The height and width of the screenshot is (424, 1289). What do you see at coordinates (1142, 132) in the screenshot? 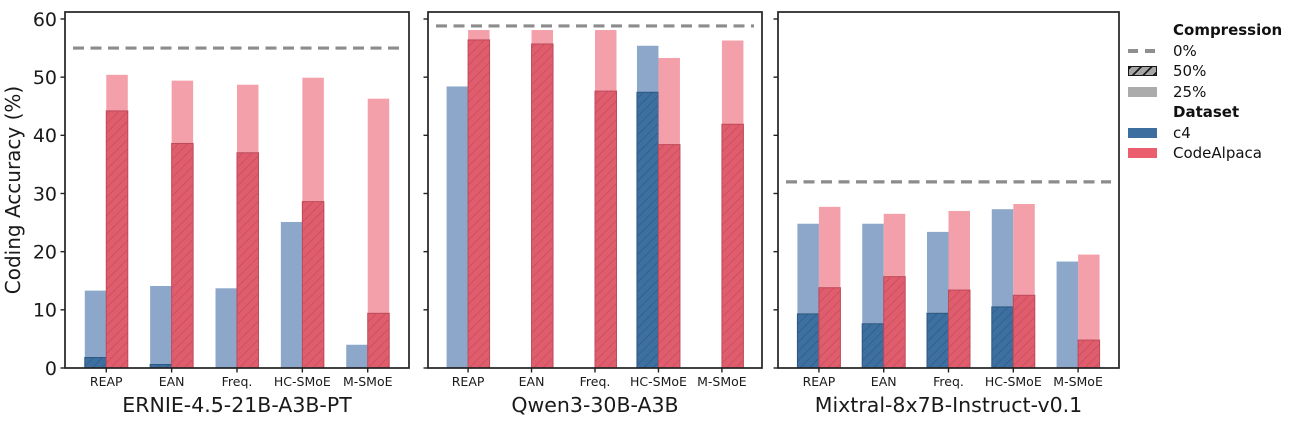
I see `c4-color-swatch` at bounding box center [1142, 132].